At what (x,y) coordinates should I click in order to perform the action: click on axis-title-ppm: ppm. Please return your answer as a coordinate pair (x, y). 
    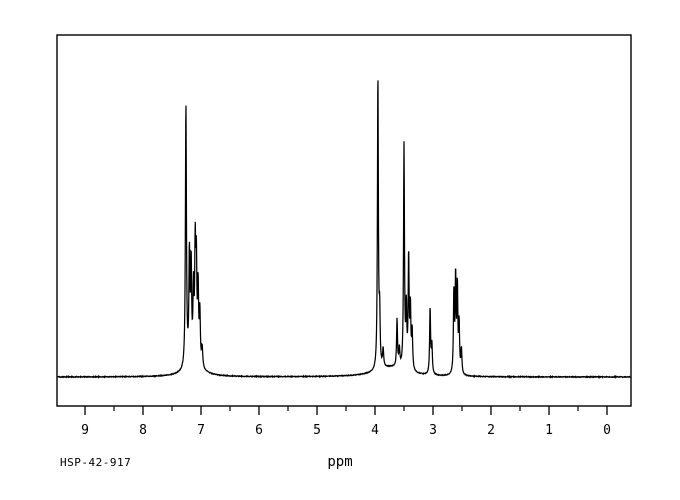
    Looking at the image, I should click on (339, 462).